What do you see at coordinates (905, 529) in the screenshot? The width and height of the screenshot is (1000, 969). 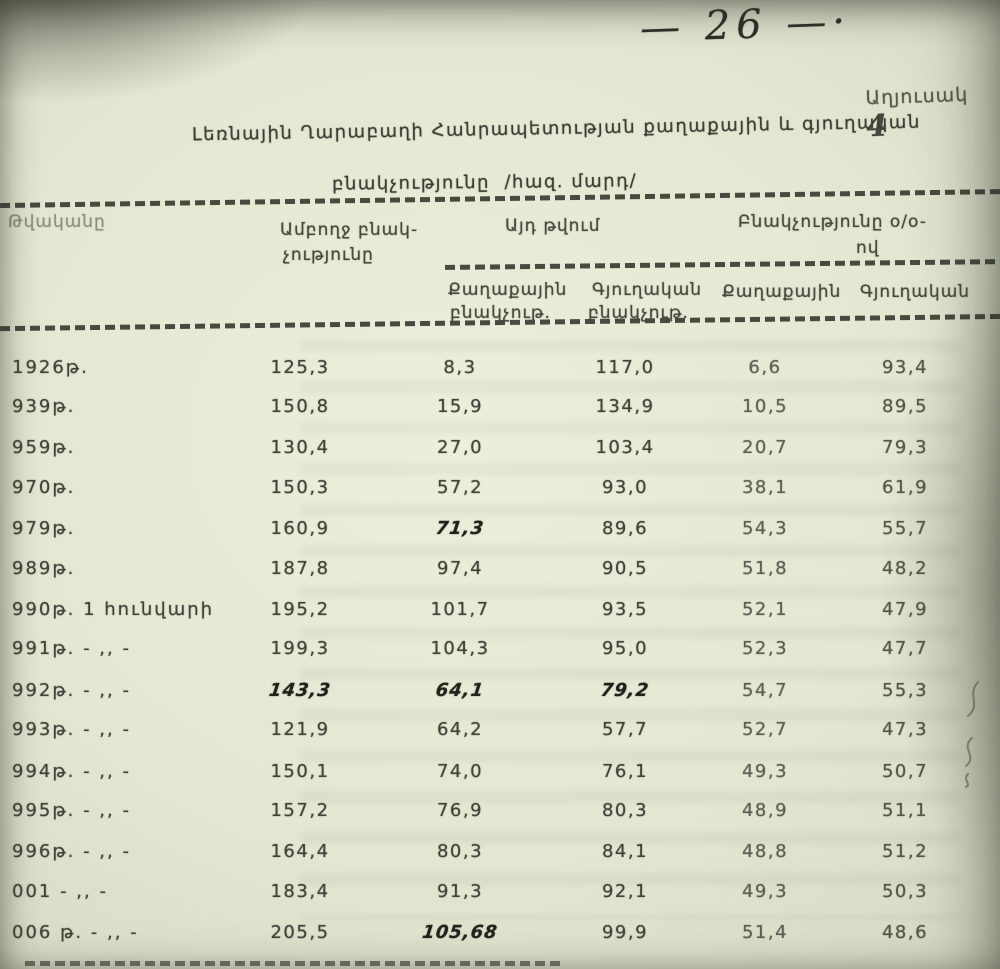 I see `row-cell: 55,7` at bounding box center [905, 529].